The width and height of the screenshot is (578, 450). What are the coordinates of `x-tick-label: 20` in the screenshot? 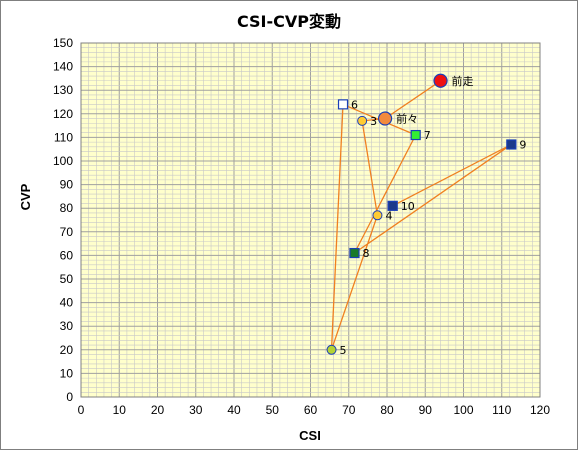 It's located at (158, 410).